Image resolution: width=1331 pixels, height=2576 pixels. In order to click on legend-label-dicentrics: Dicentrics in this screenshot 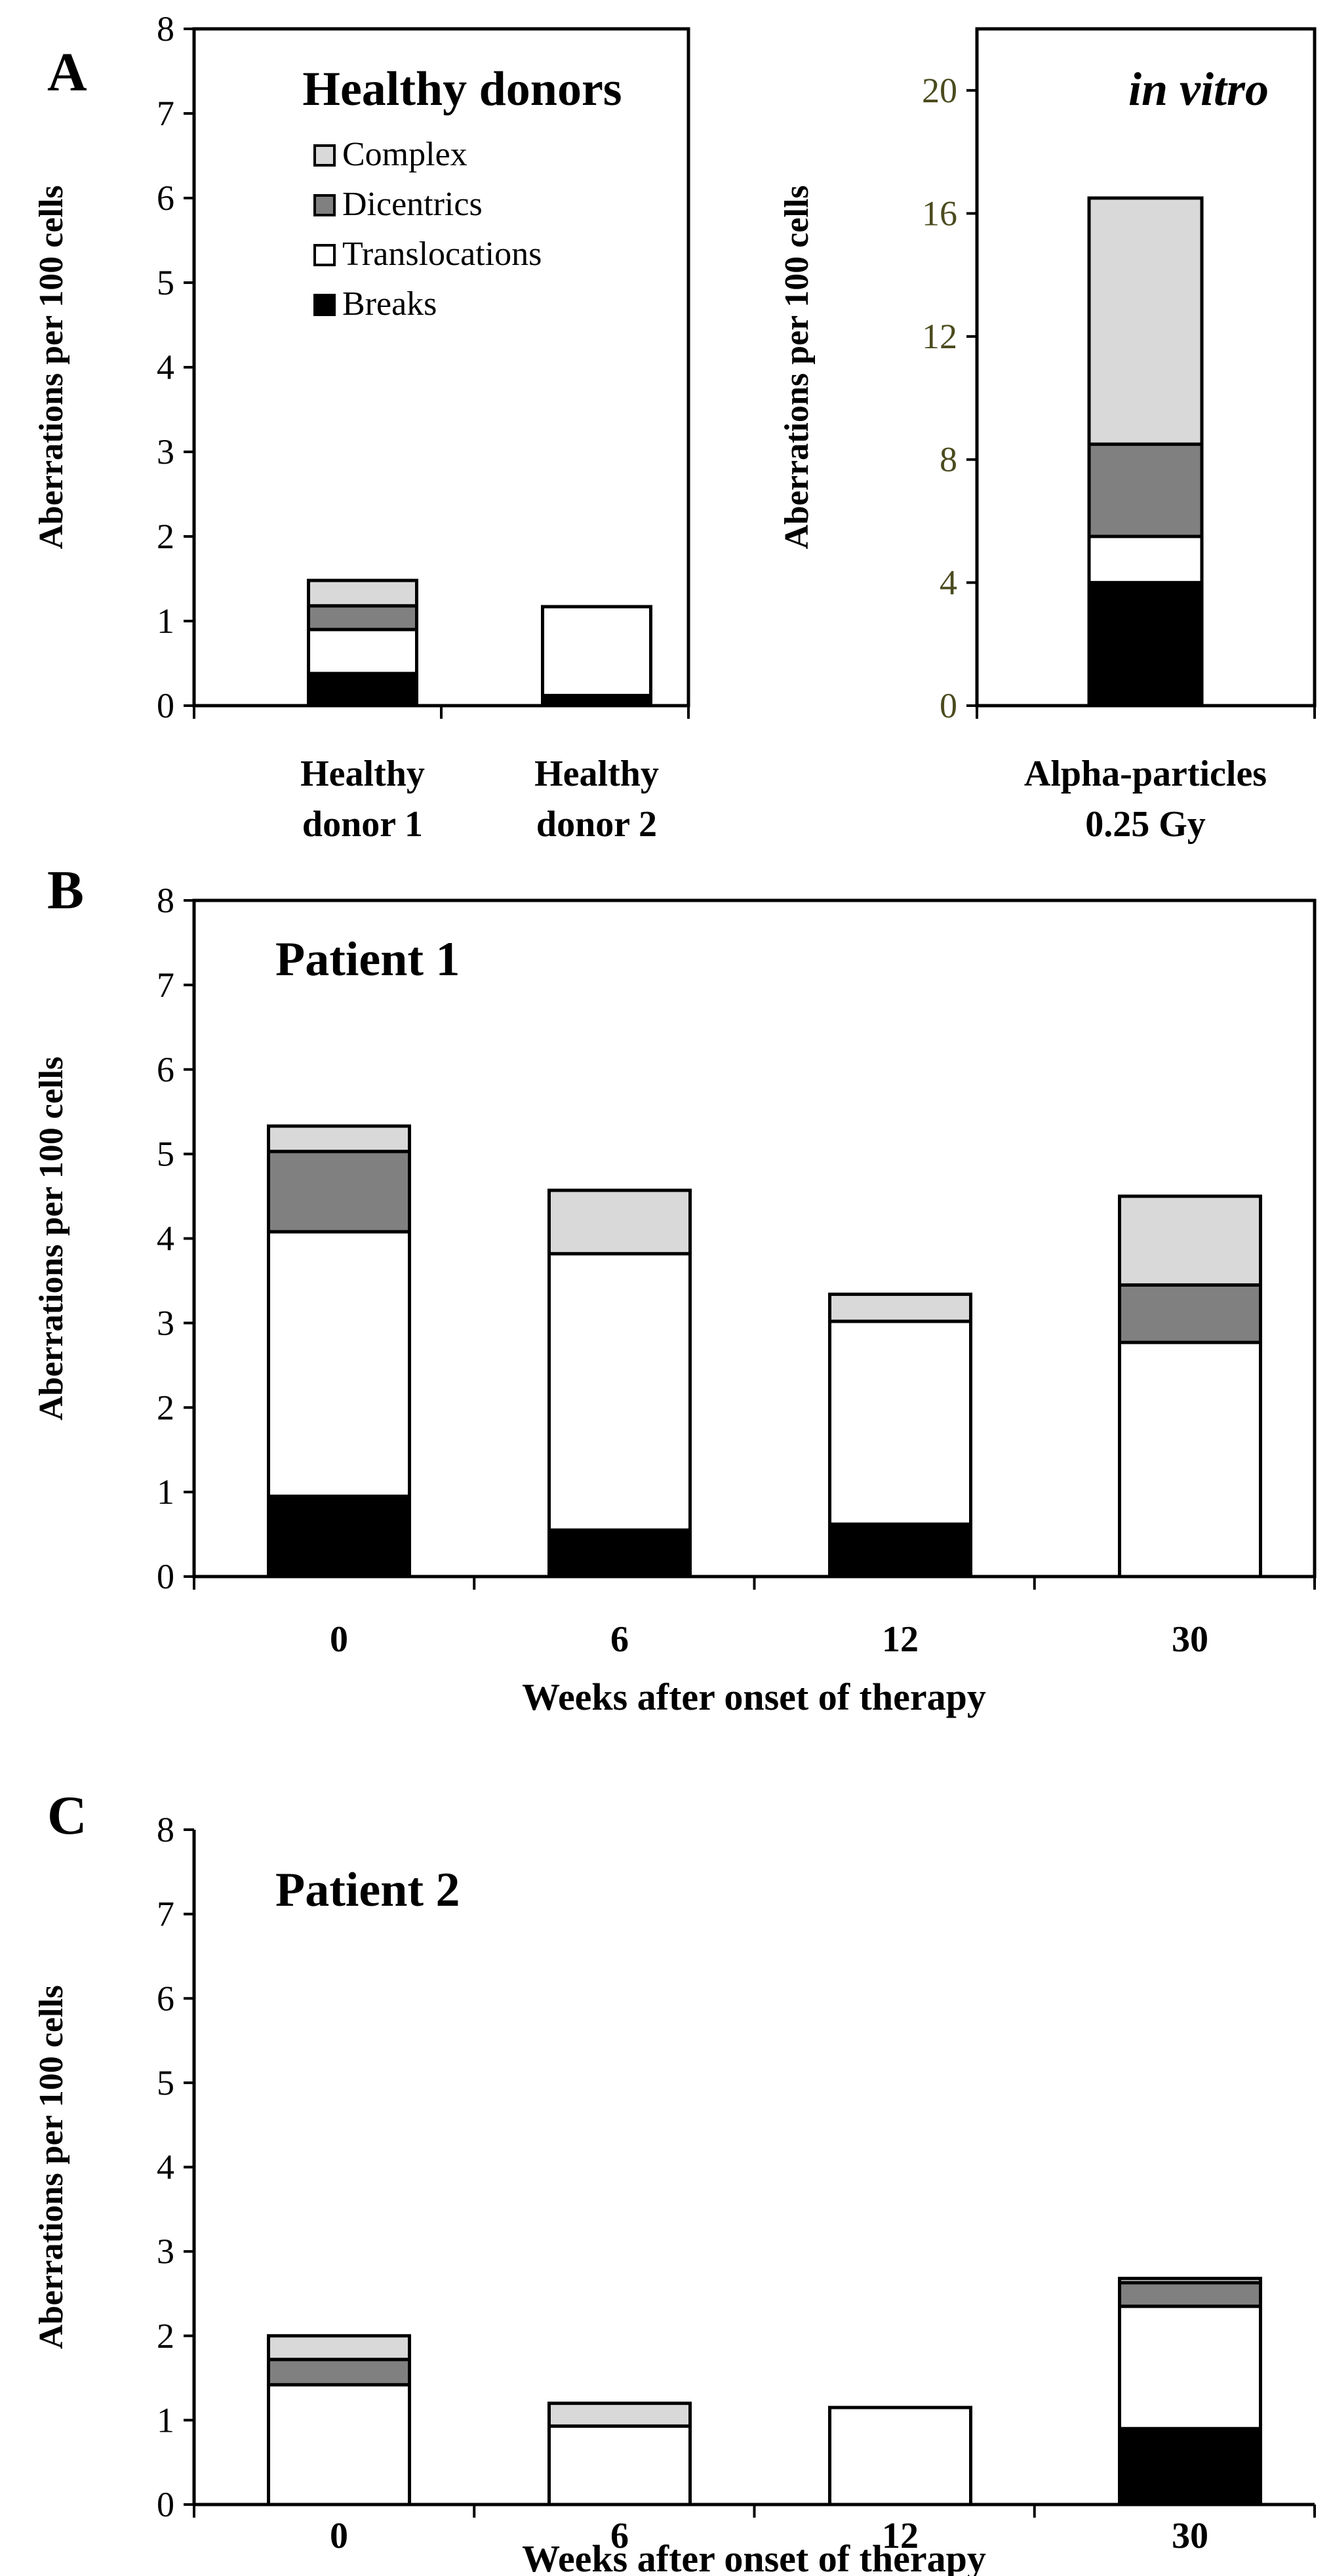, I will do `click(412, 205)`.